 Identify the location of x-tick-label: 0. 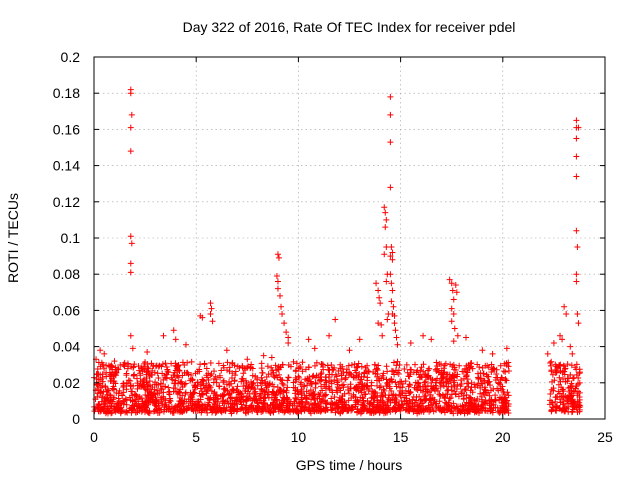
(94, 437).